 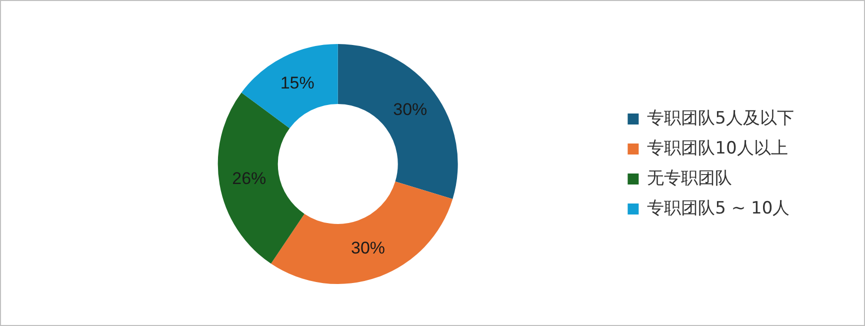 I want to click on legend-label: 专职团队5 ~ 10人, so click(x=718, y=208).